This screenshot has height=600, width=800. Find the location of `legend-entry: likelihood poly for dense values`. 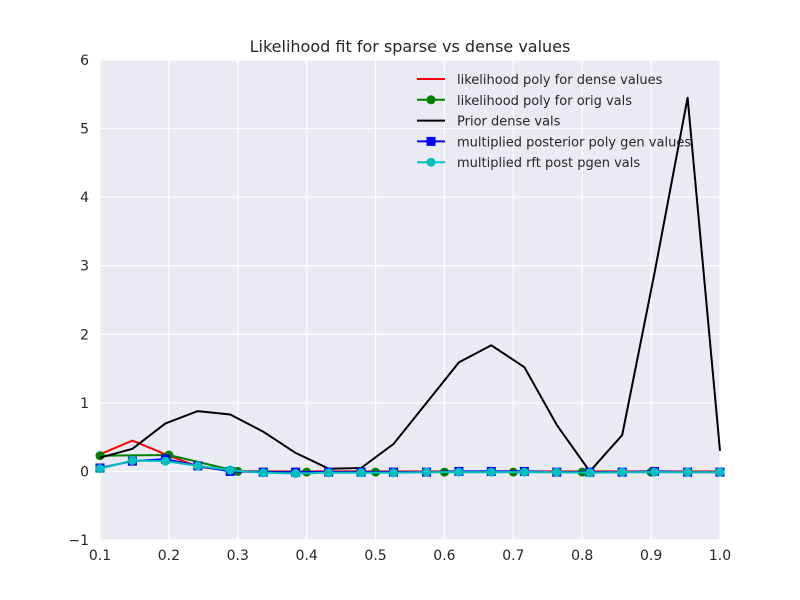

legend-entry: likelihood poly for dense values is located at coordinates (540, 80).